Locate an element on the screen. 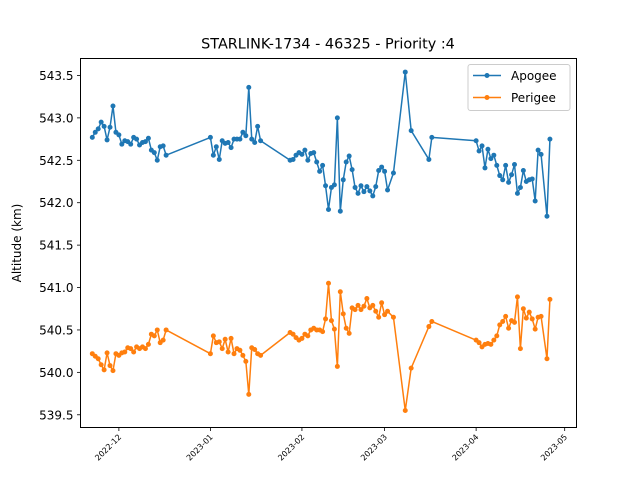 This screenshot has height=480, width=640. y-tick-label: 543.0 is located at coordinates (56, 118).